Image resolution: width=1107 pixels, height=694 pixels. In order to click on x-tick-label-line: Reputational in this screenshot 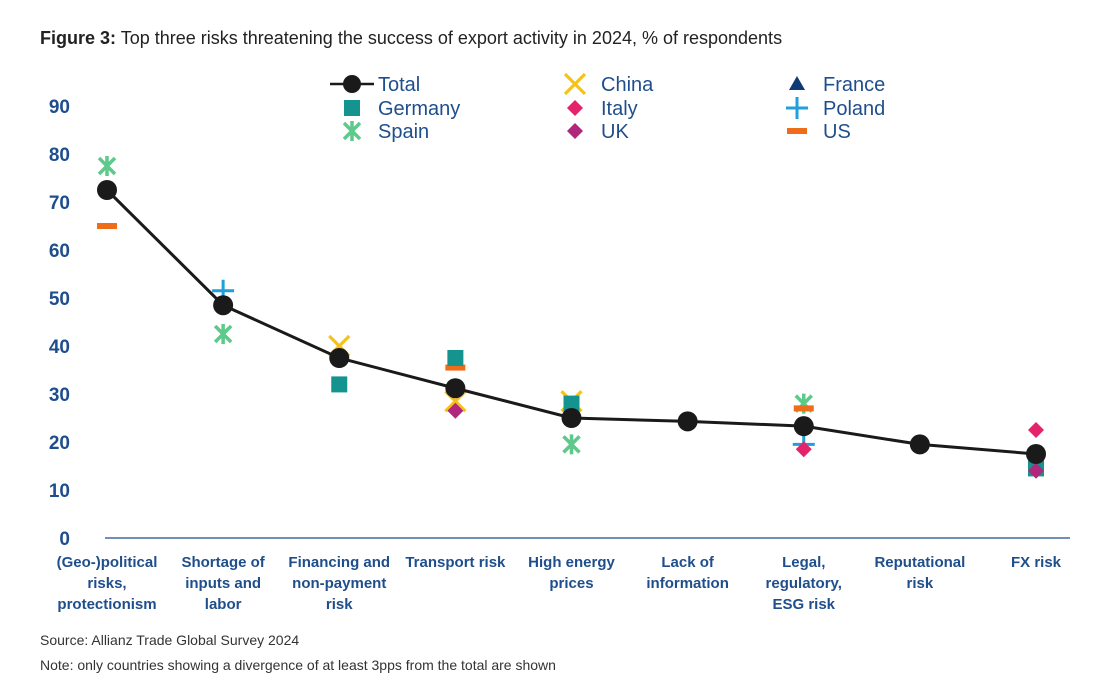, I will do `click(919, 562)`.